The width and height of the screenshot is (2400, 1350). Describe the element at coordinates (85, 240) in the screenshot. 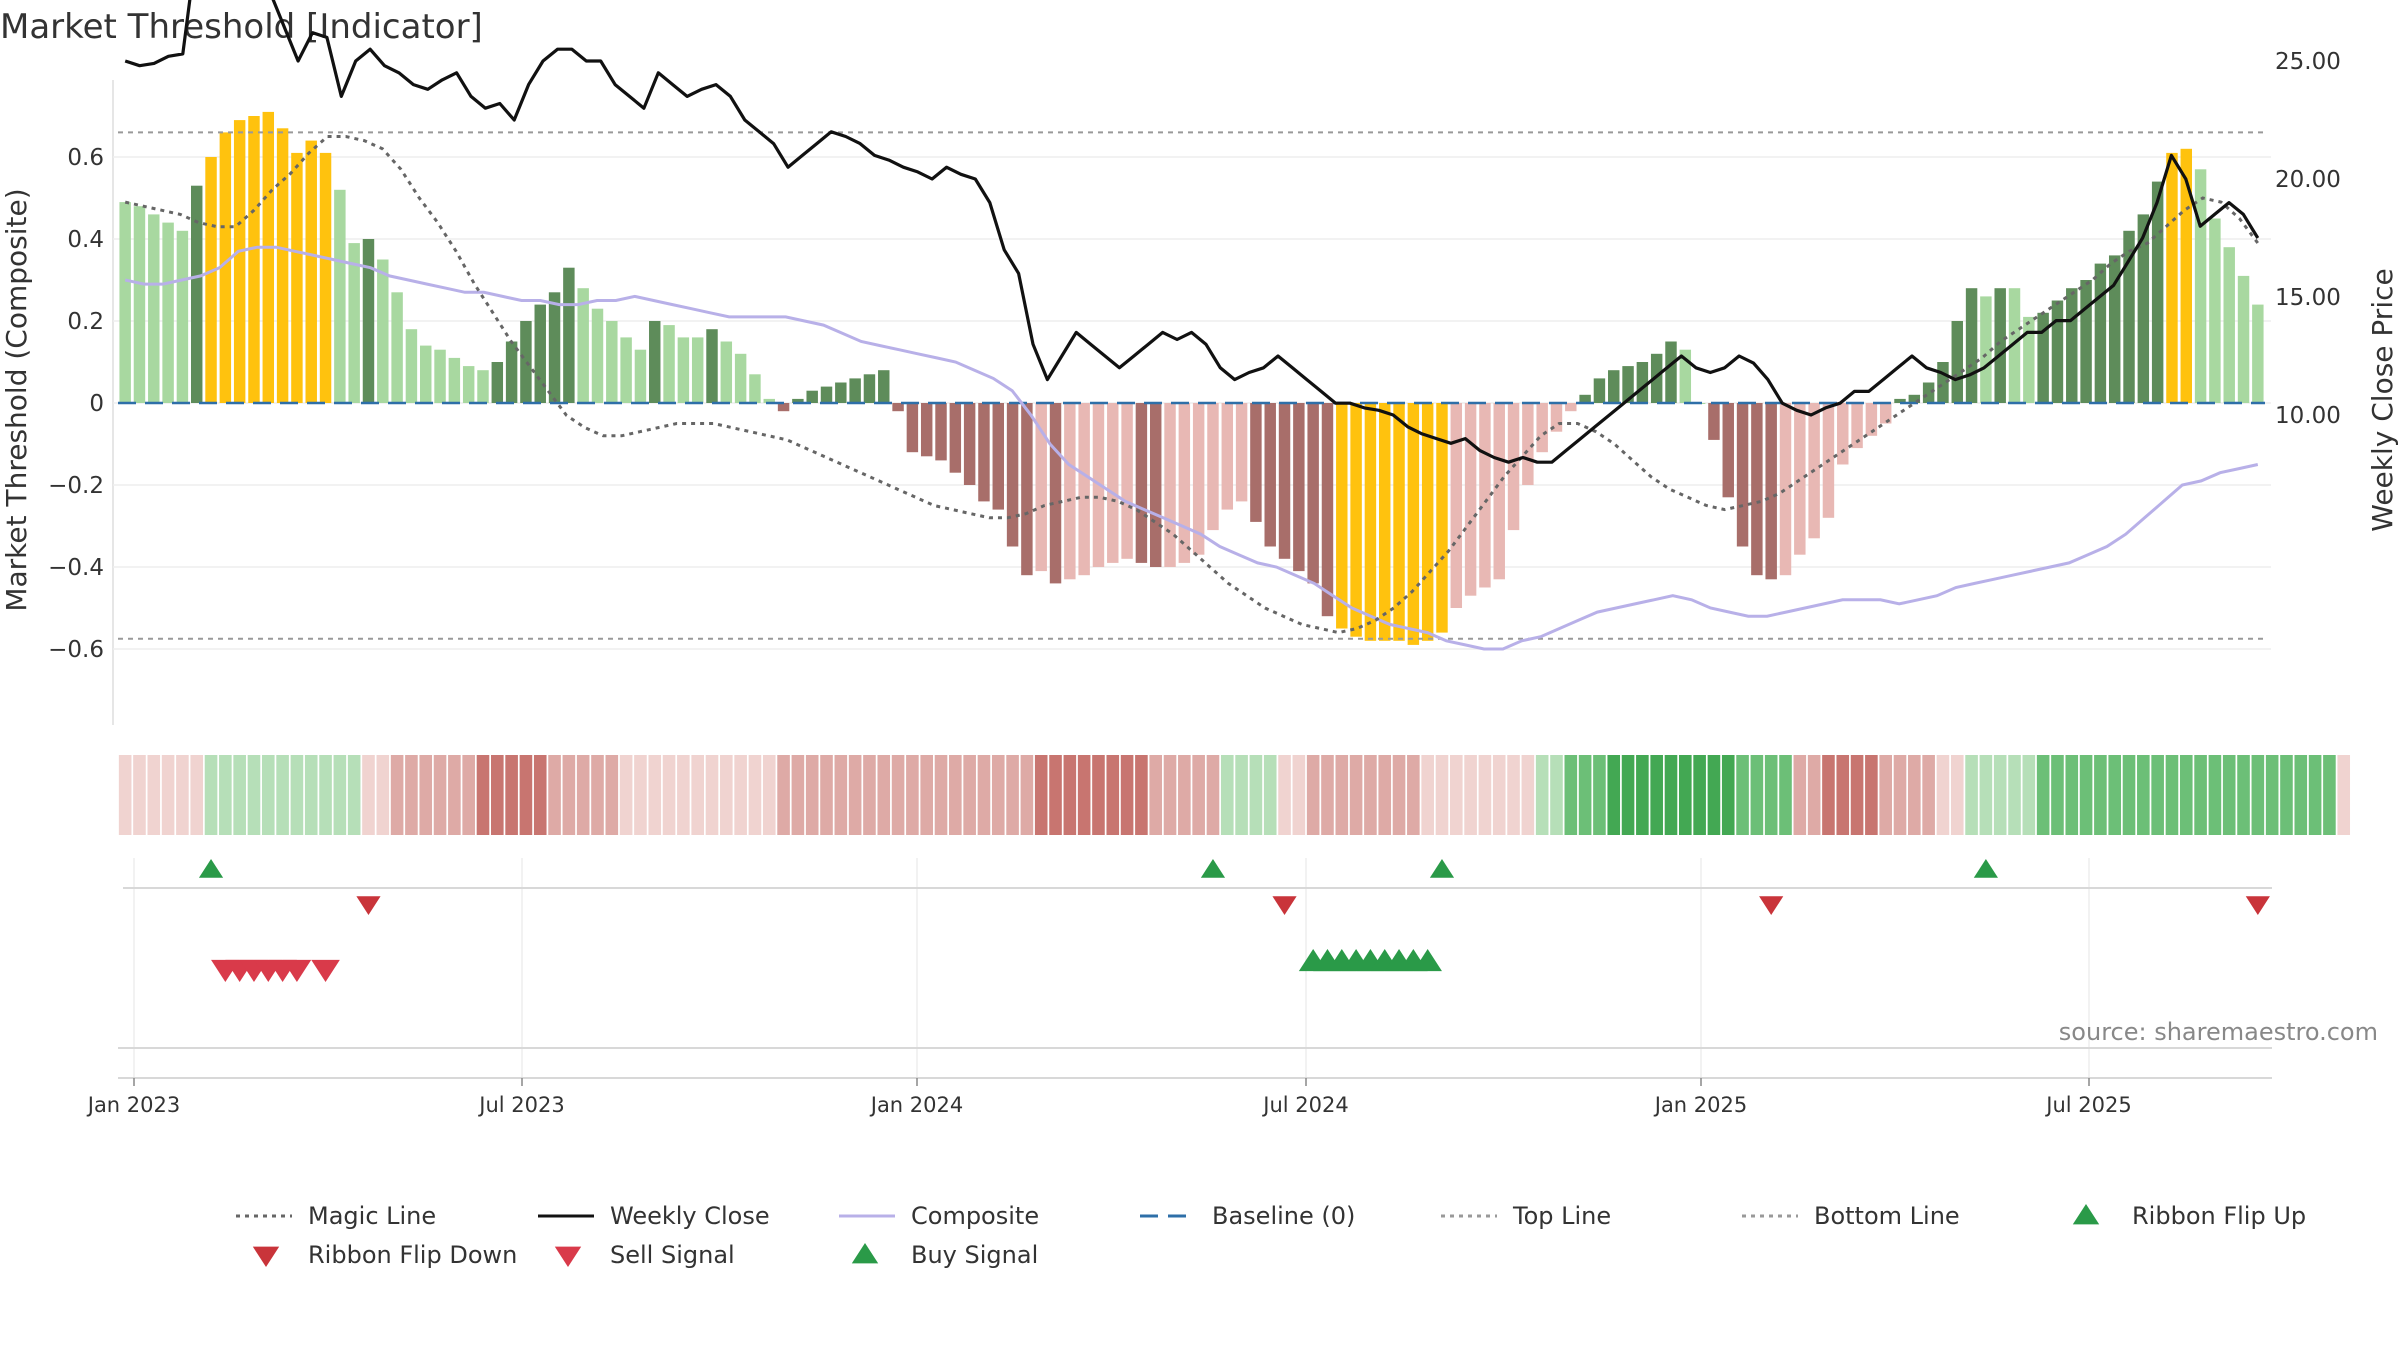

I see `left-y-tick-label: 0.4` at that location.